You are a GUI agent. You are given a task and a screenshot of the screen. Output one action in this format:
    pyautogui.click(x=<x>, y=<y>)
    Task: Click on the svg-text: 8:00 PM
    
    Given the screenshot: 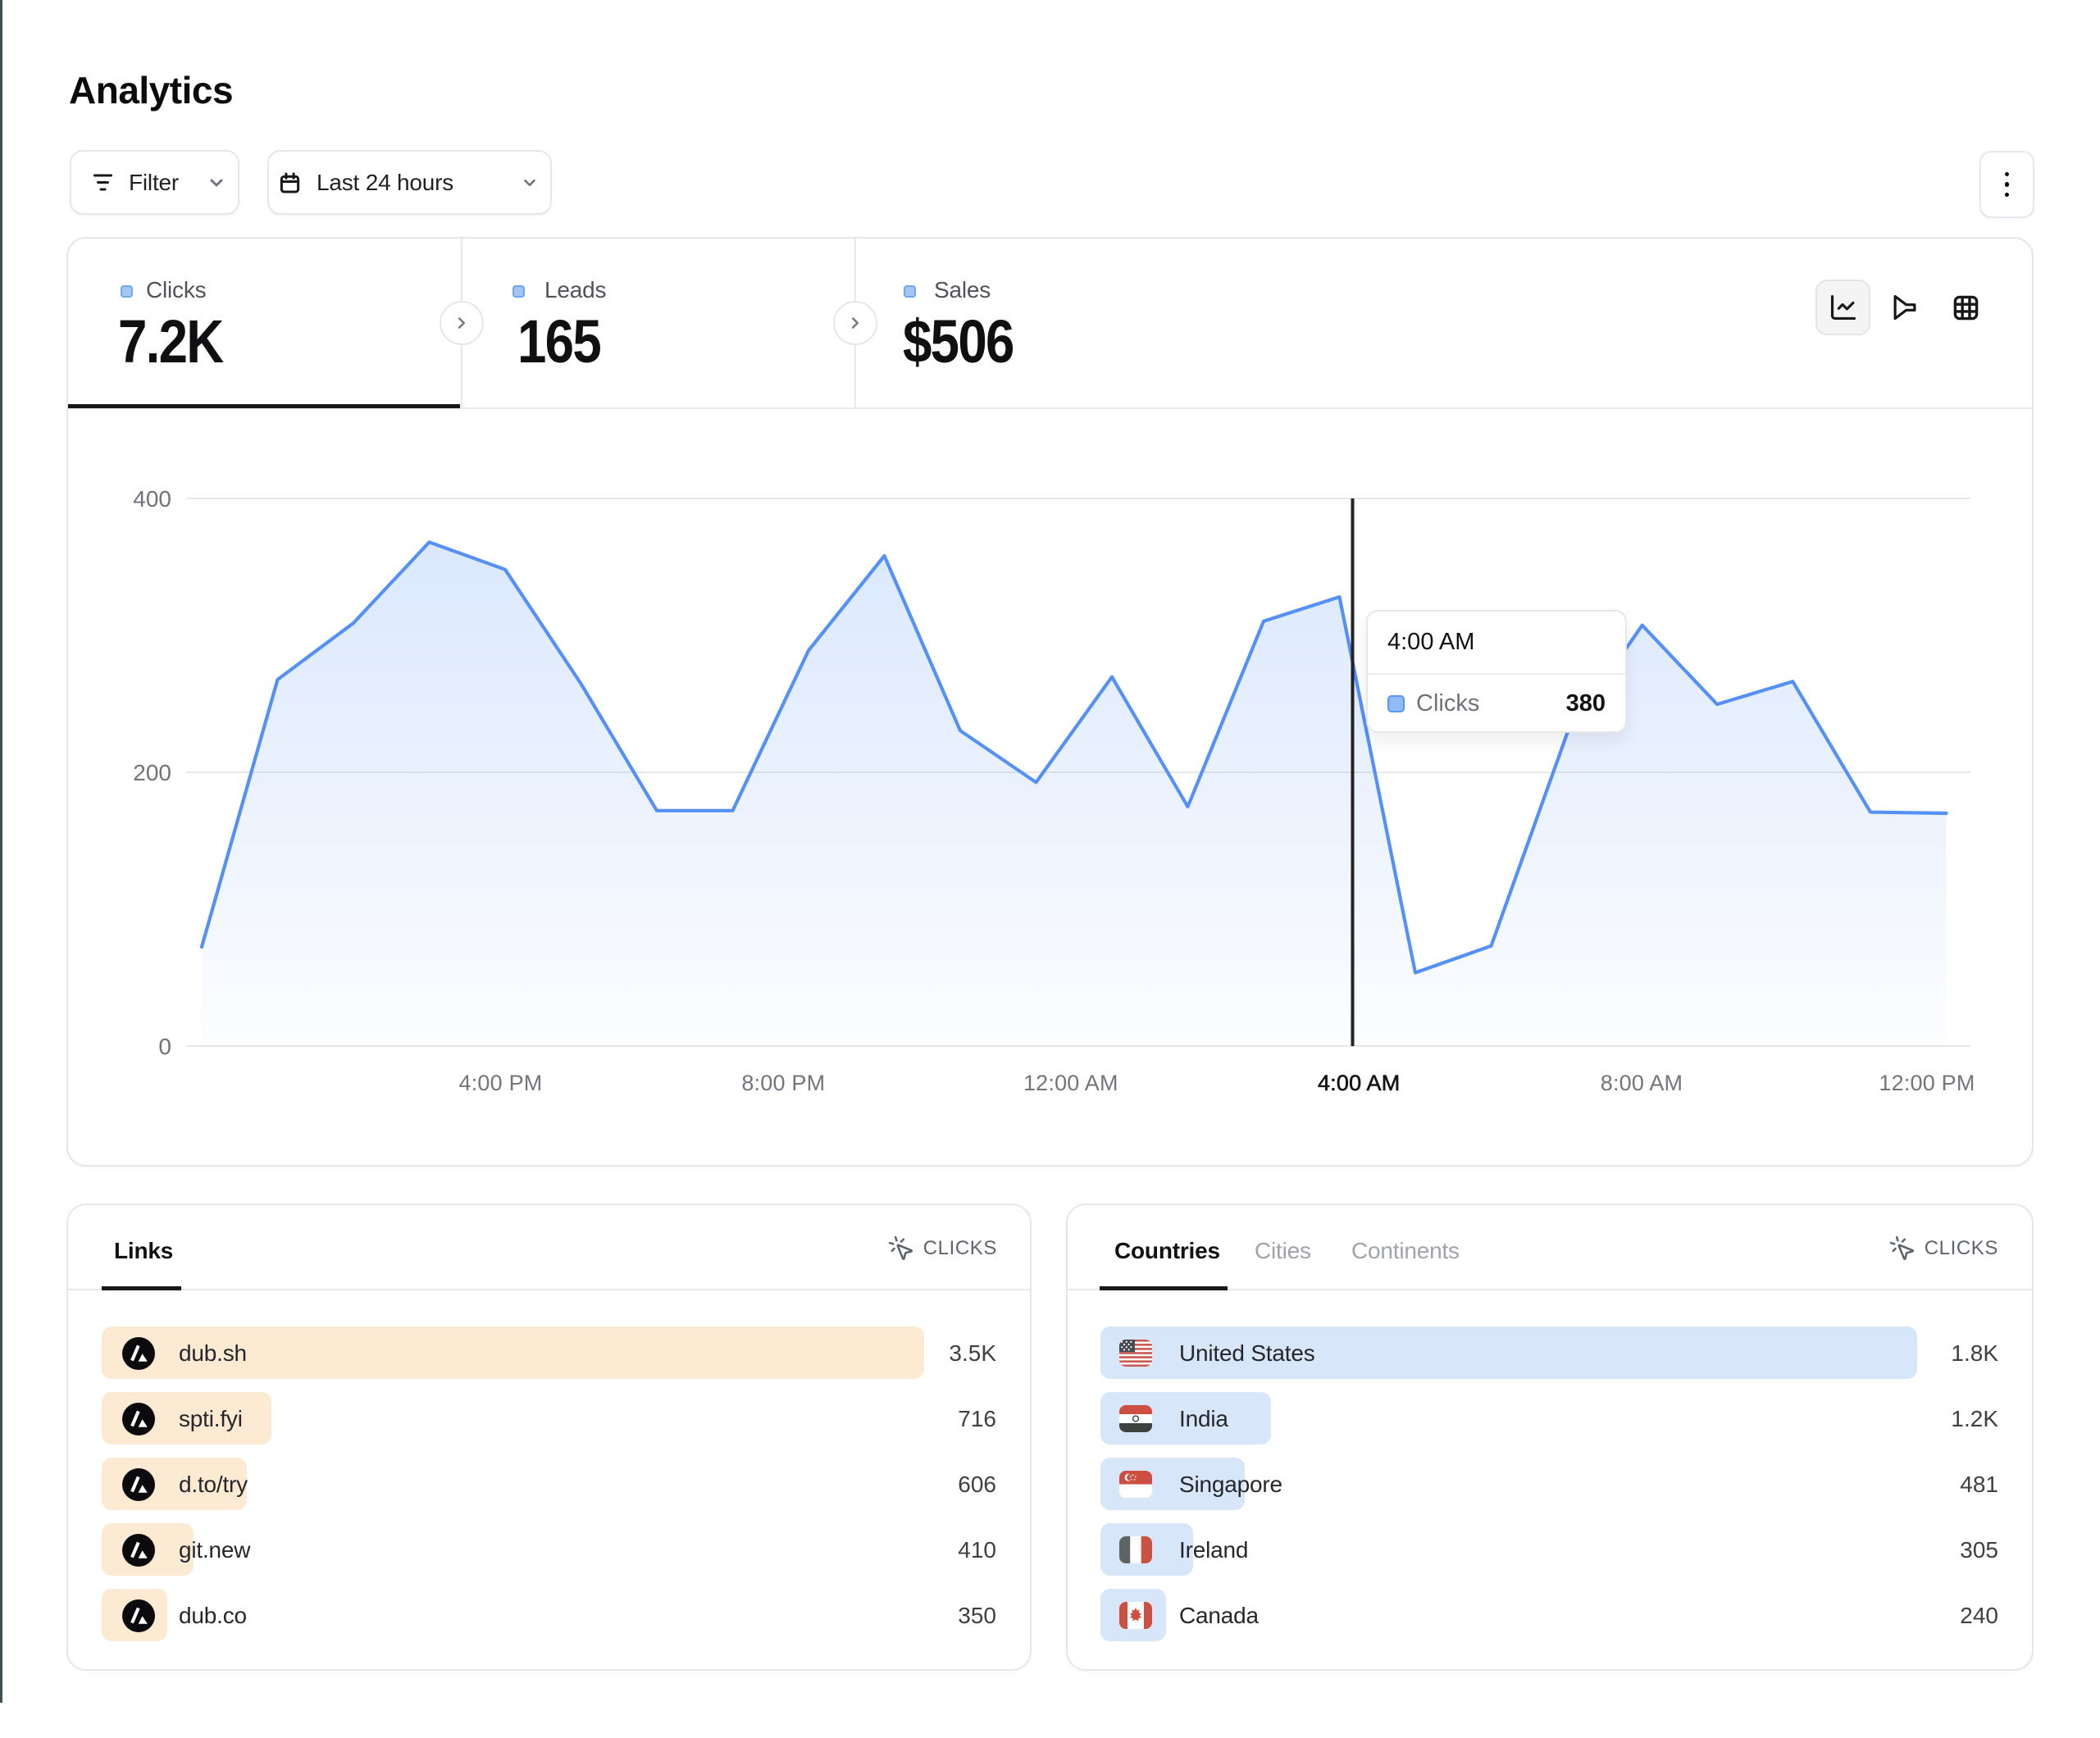 What is the action you would take?
    pyautogui.click(x=783, y=1083)
    